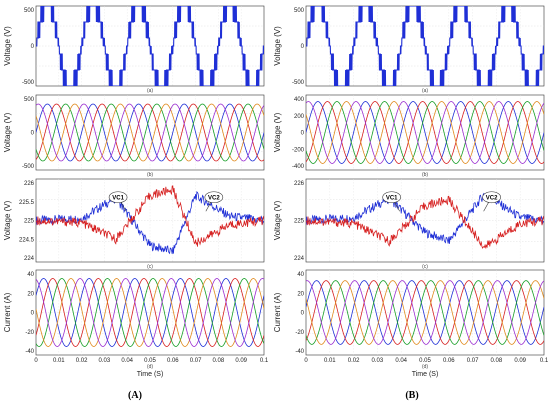  I want to click on x-tick-label: 0.02, so click(354, 361).